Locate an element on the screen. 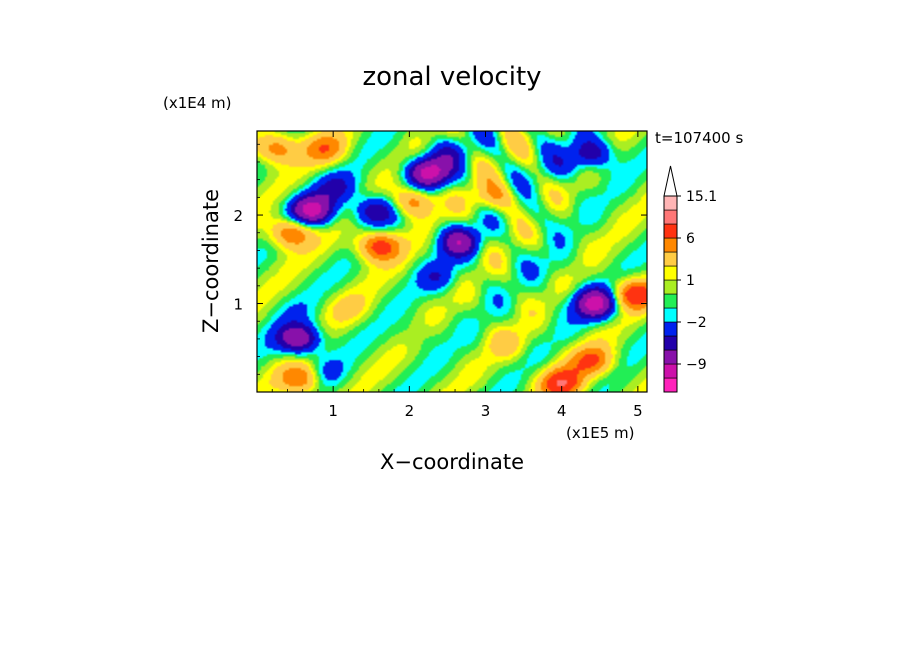 The width and height of the screenshot is (904, 654). y-tick-label: 1 is located at coordinates (238, 305).